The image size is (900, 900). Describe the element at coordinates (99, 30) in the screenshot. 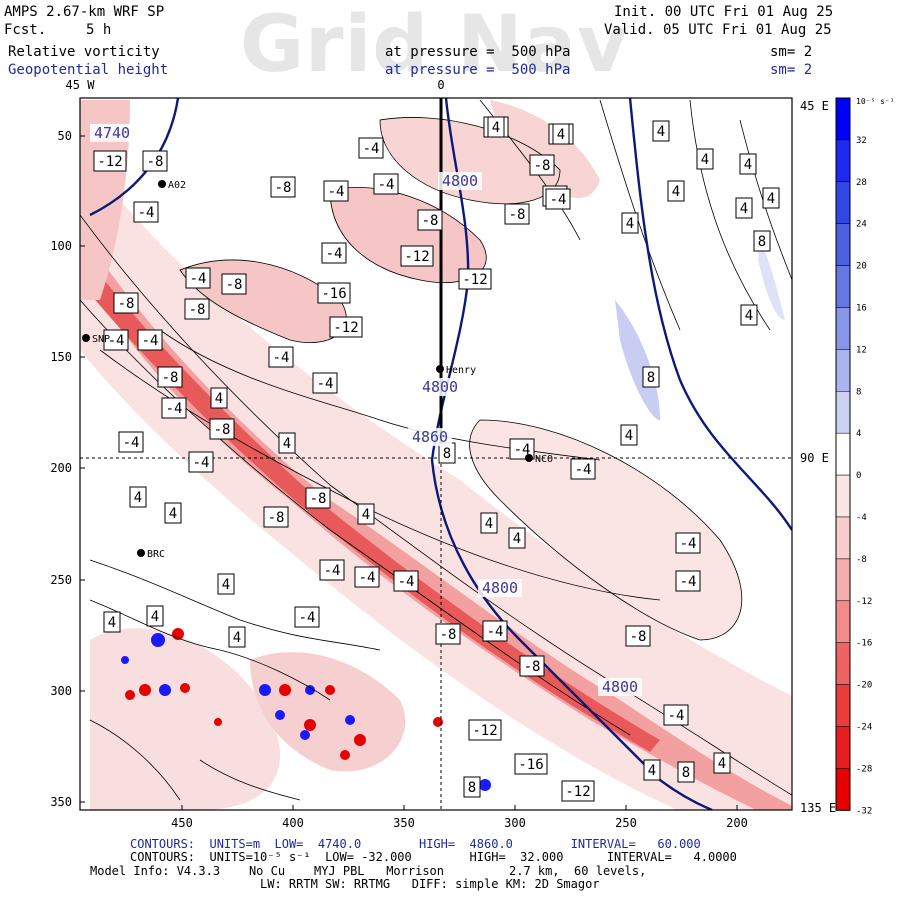

I see `forecast-value: 5 h` at that location.